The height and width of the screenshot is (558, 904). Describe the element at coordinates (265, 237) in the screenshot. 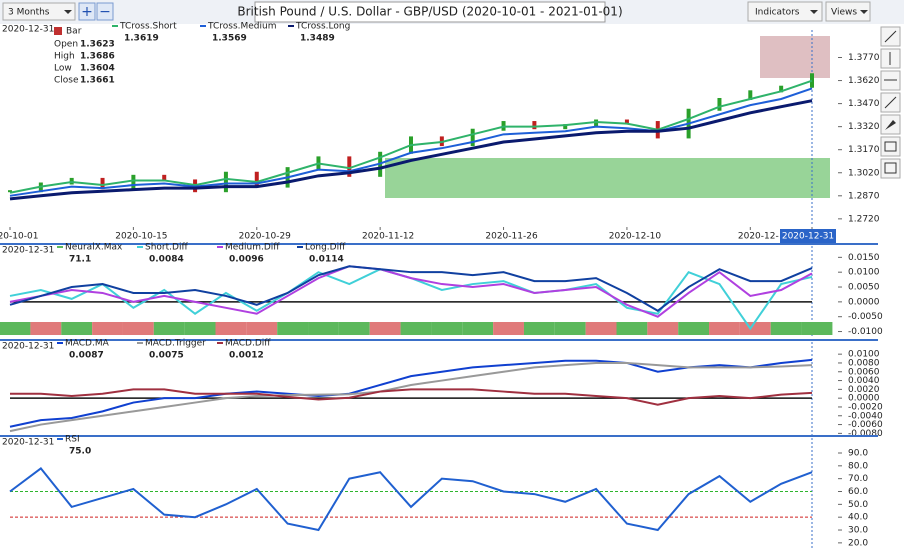

I see `x-tick-label: 2020-10-29` at that location.